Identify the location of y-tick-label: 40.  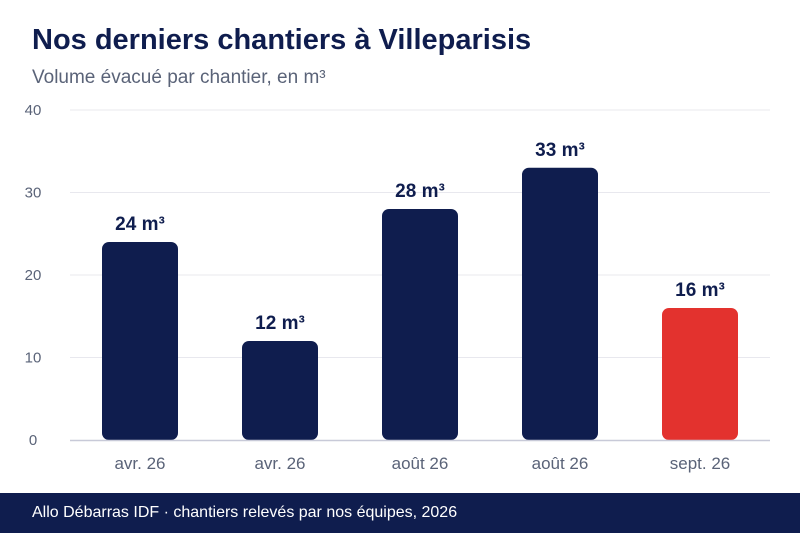
(33, 110).